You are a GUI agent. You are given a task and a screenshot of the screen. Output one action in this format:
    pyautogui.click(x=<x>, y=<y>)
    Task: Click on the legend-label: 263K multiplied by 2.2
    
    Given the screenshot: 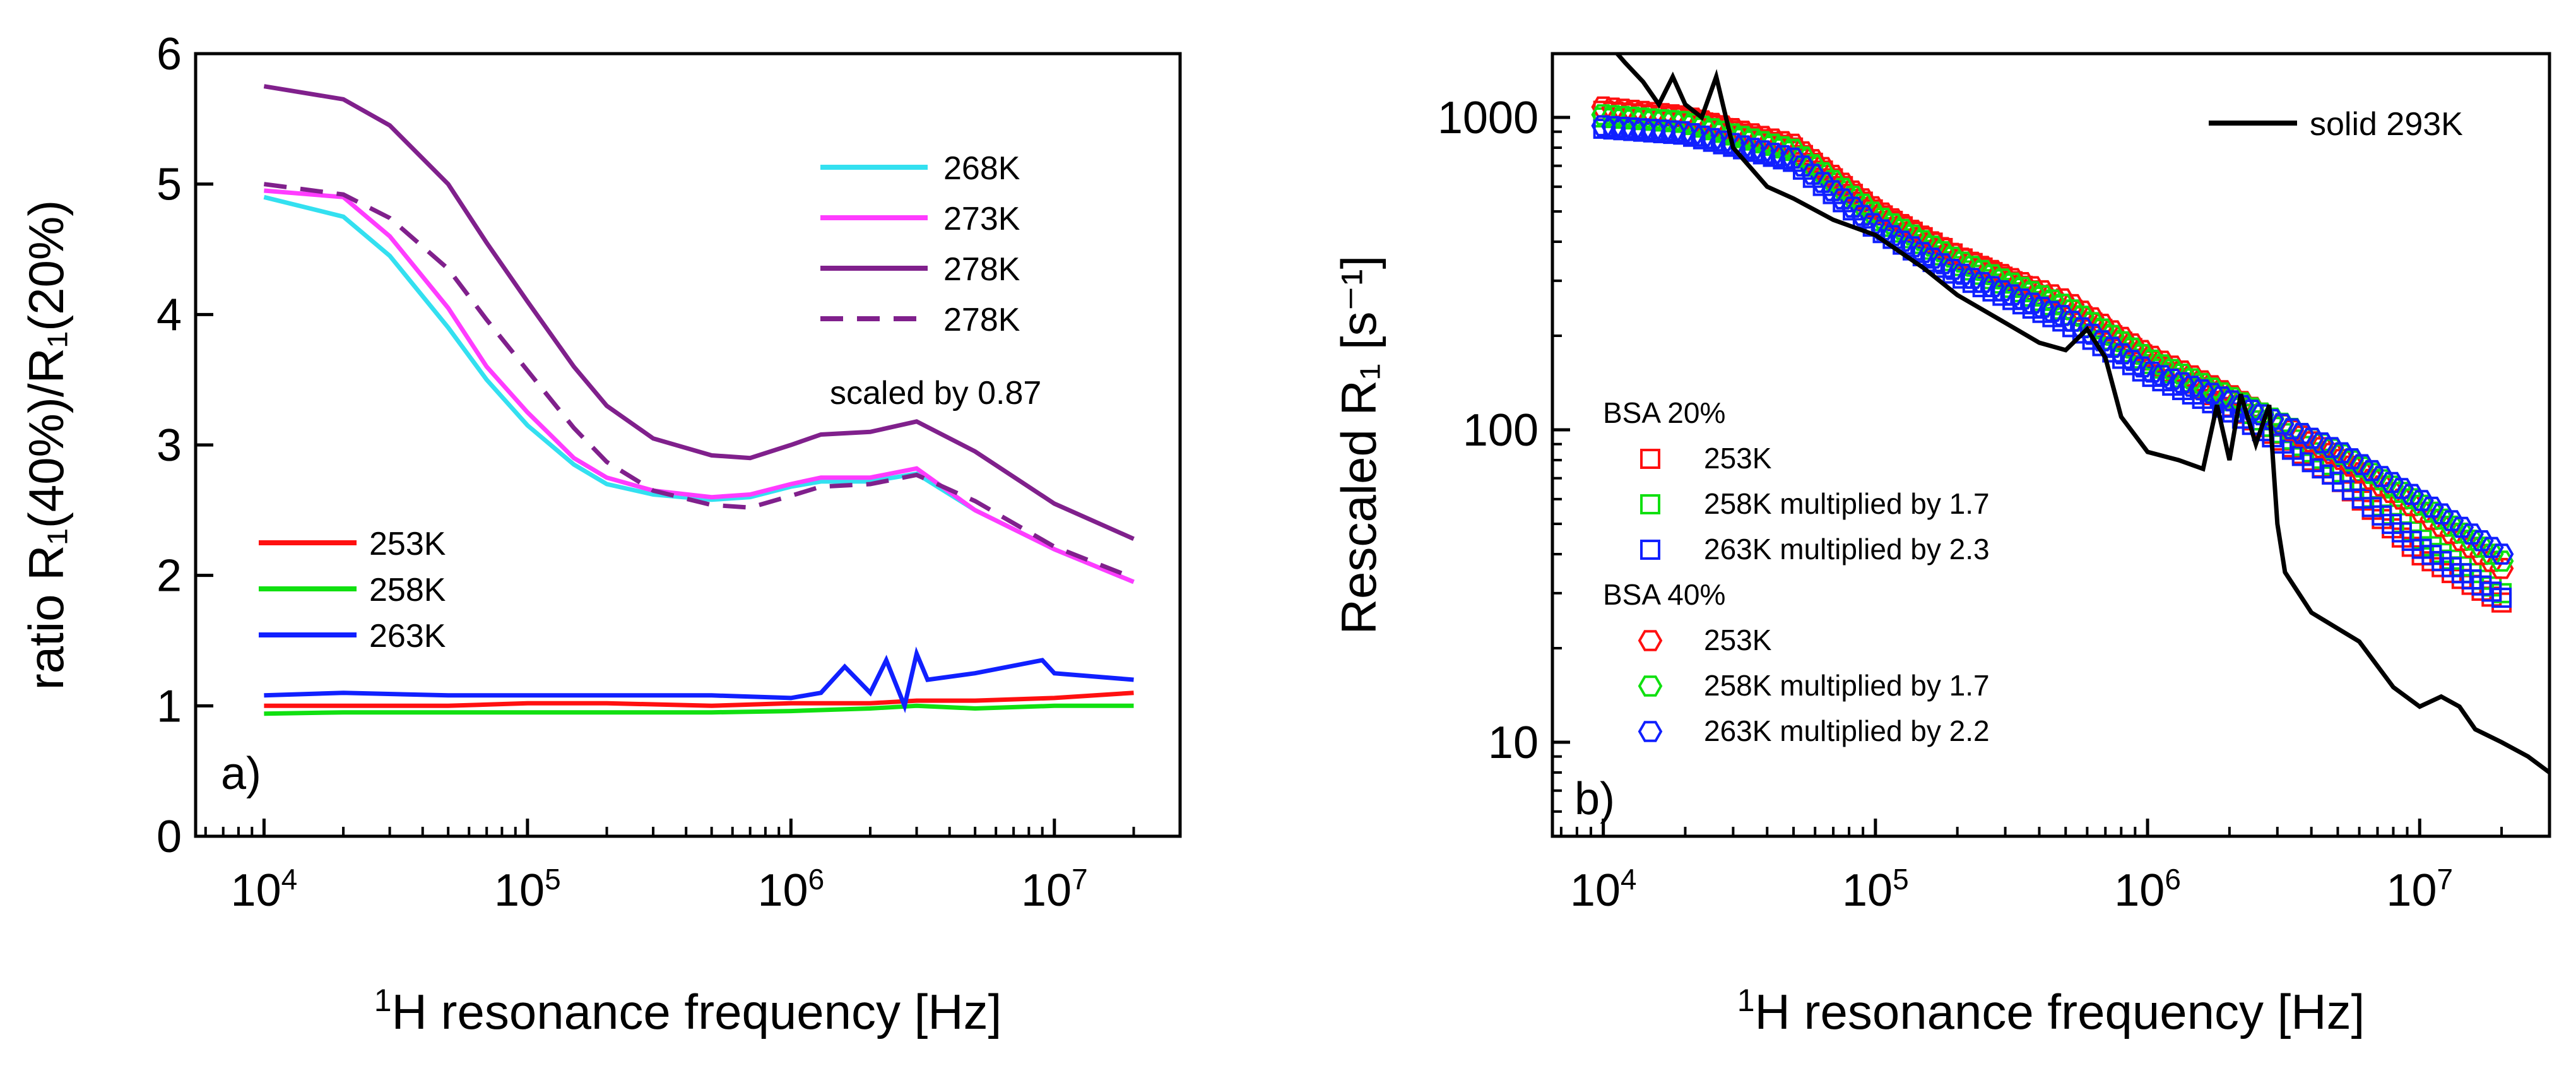 What is the action you would take?
    pyautogui.click(x=1847, y=730)
    